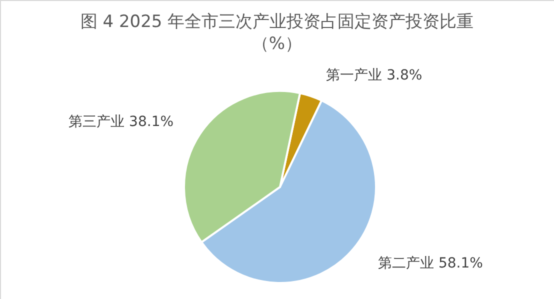  What do you see at coordinates (121, 122) in the screenshot?
I see `slice-label: 第三产业 38.1%` at bounding box center [121, 122].